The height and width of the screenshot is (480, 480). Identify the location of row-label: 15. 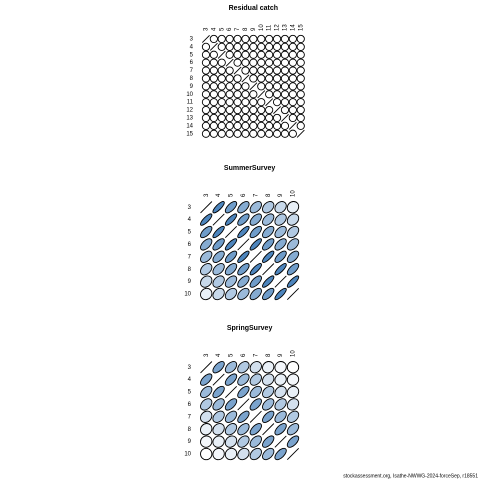
(189, 134).